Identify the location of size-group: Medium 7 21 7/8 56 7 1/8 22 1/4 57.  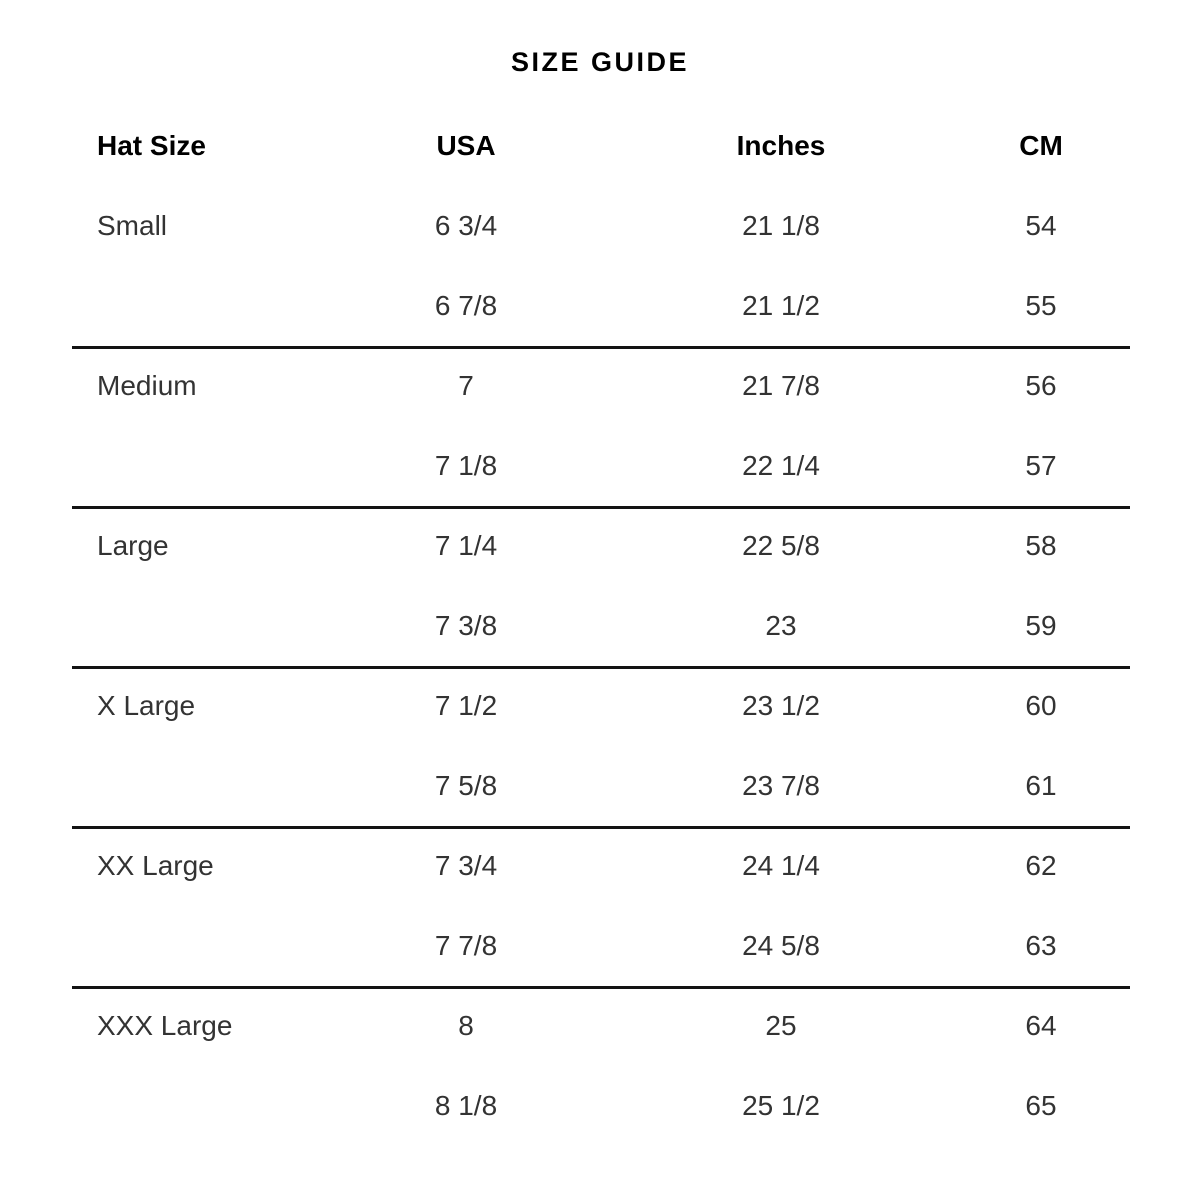
(601, 426).